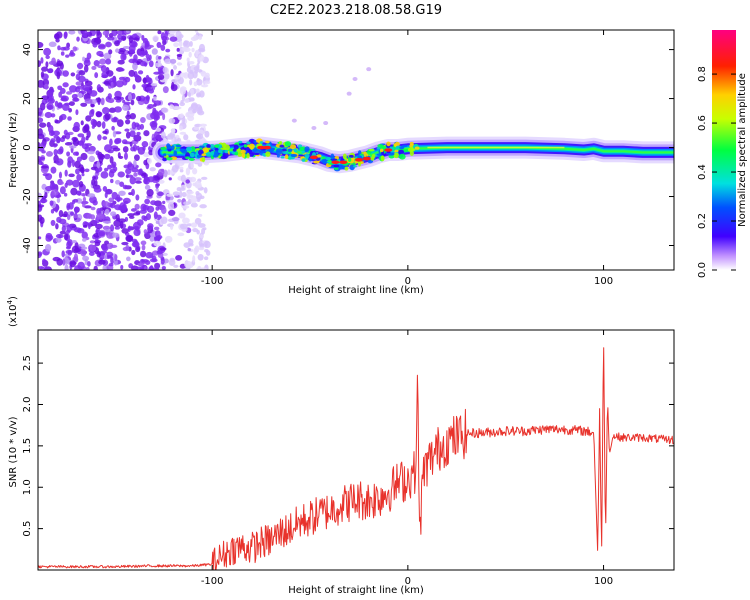 The height and width of the screenshot is (600, 750). I want to click on spectrogram-y-tick-label: -40, so click(27, 245).